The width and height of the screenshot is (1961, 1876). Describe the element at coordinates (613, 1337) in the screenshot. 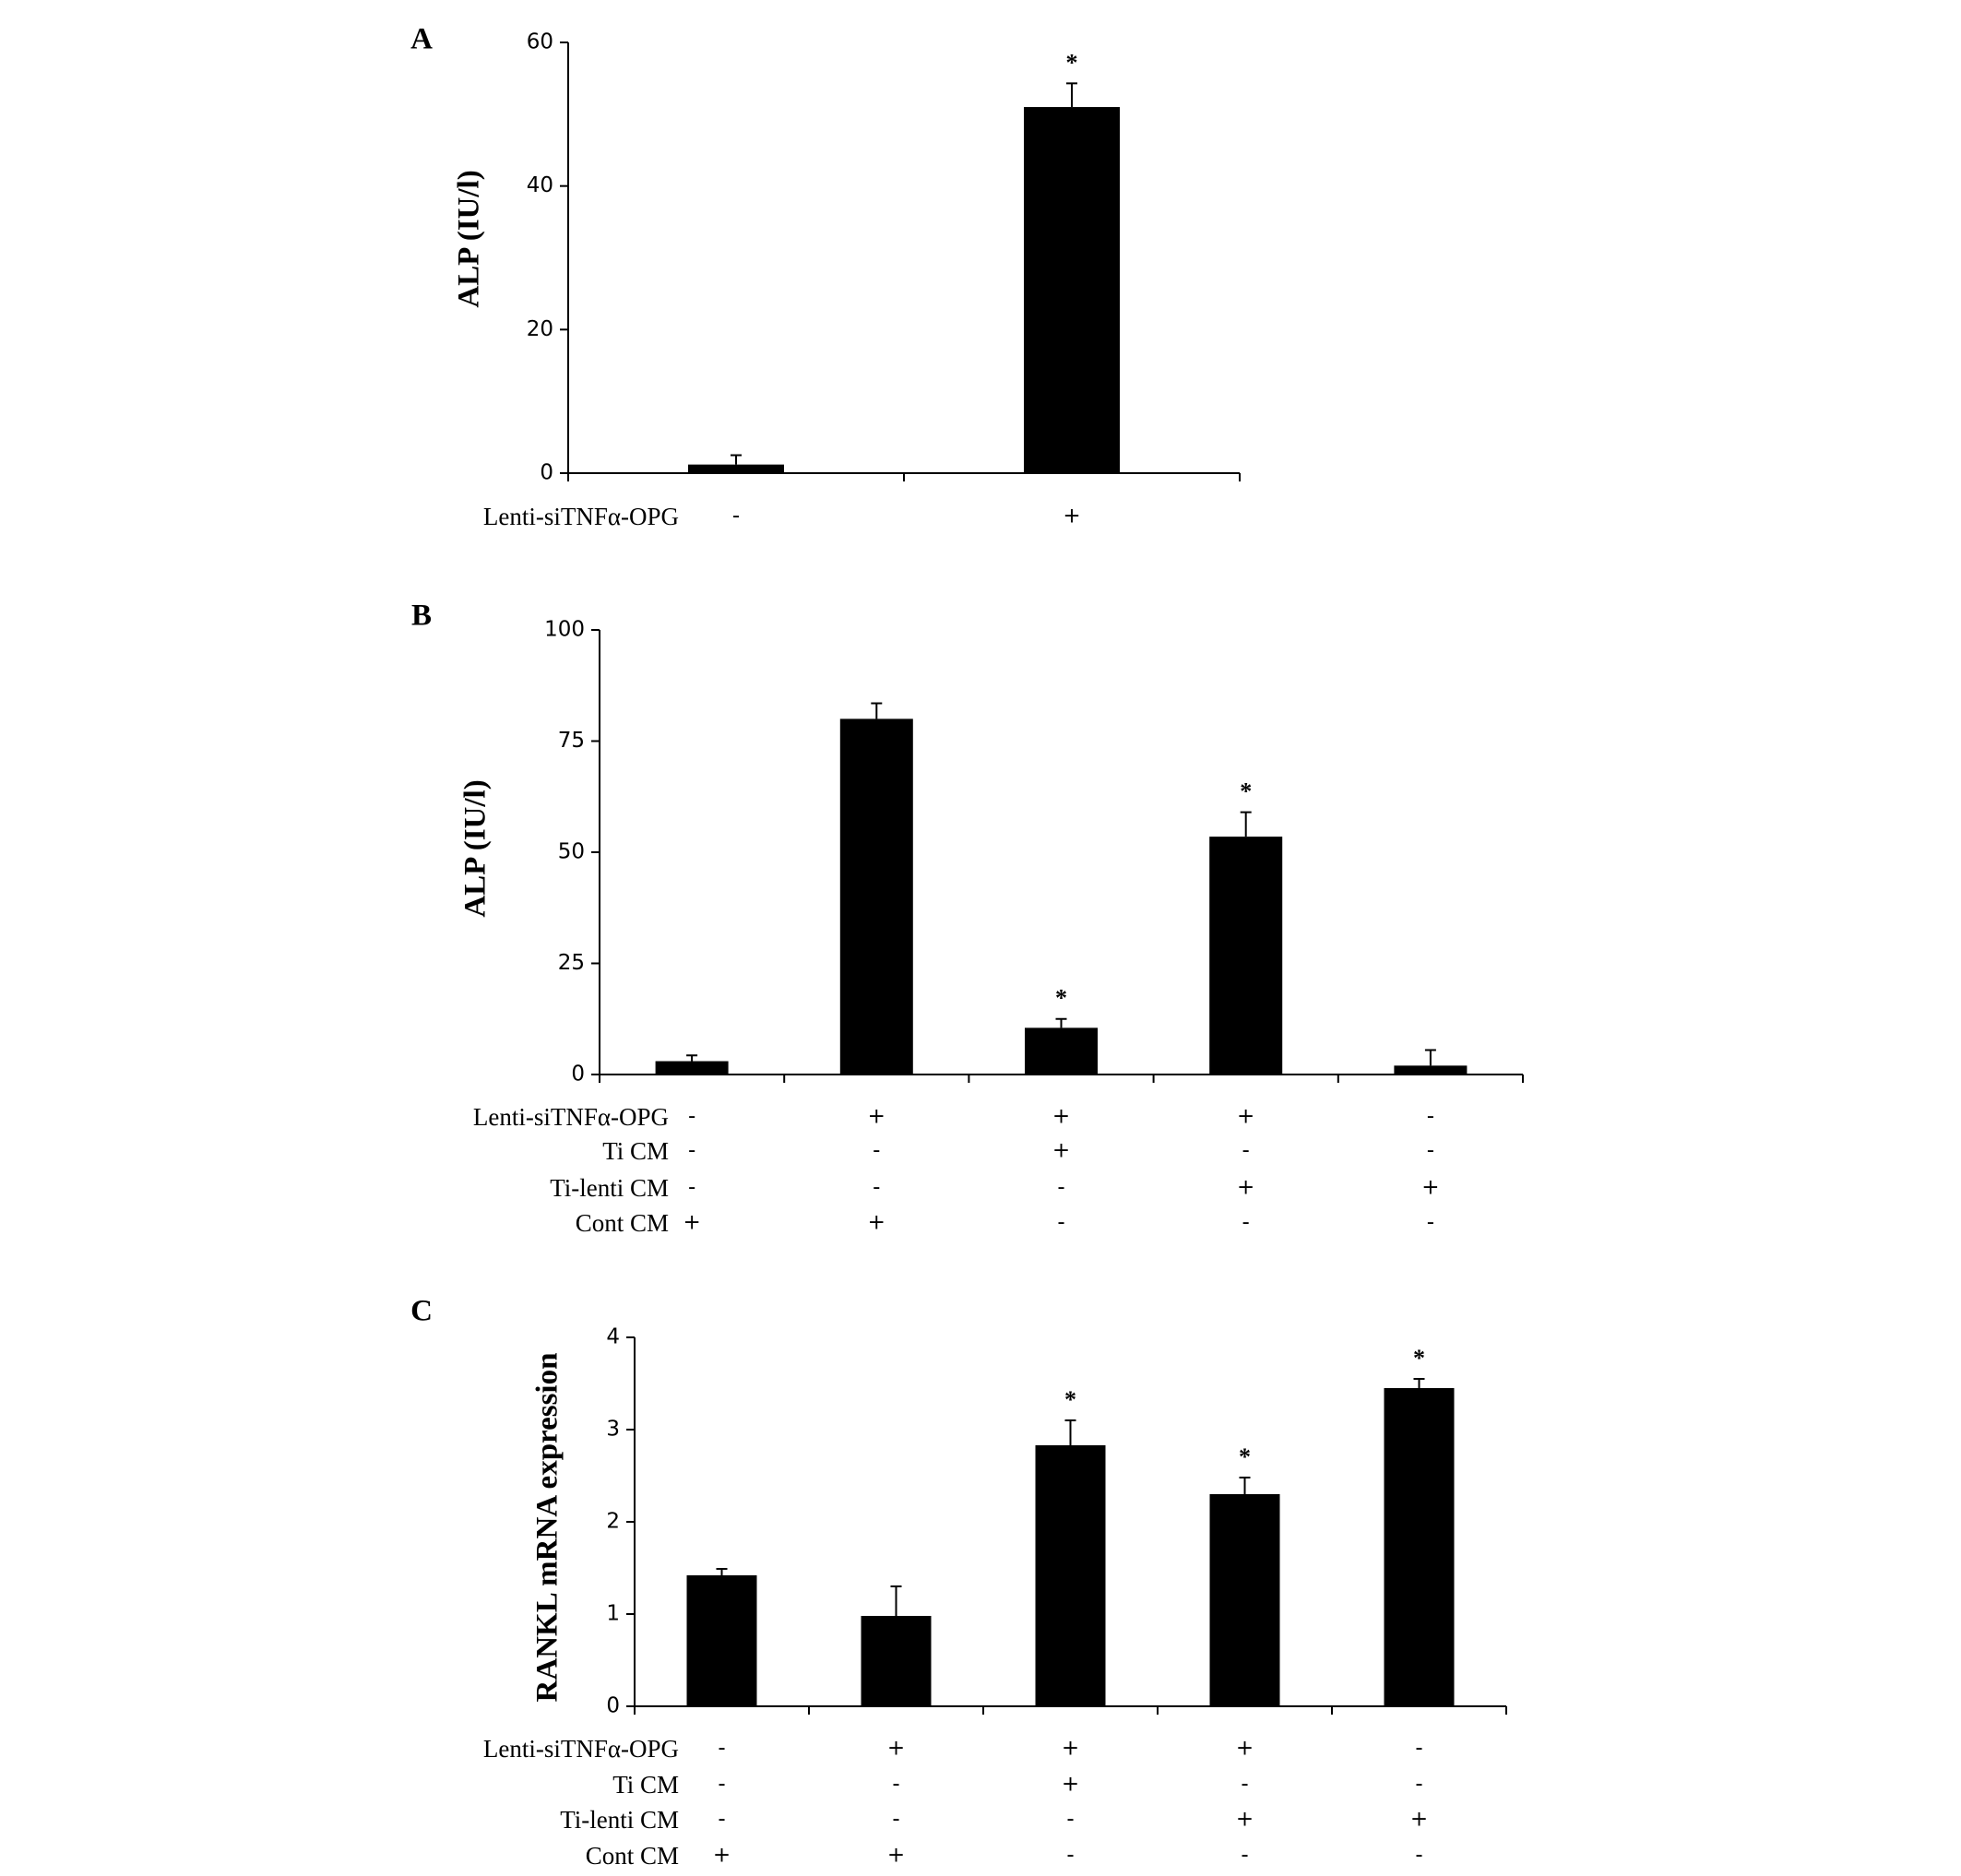

I see `y-tick-label: 4` at that location.